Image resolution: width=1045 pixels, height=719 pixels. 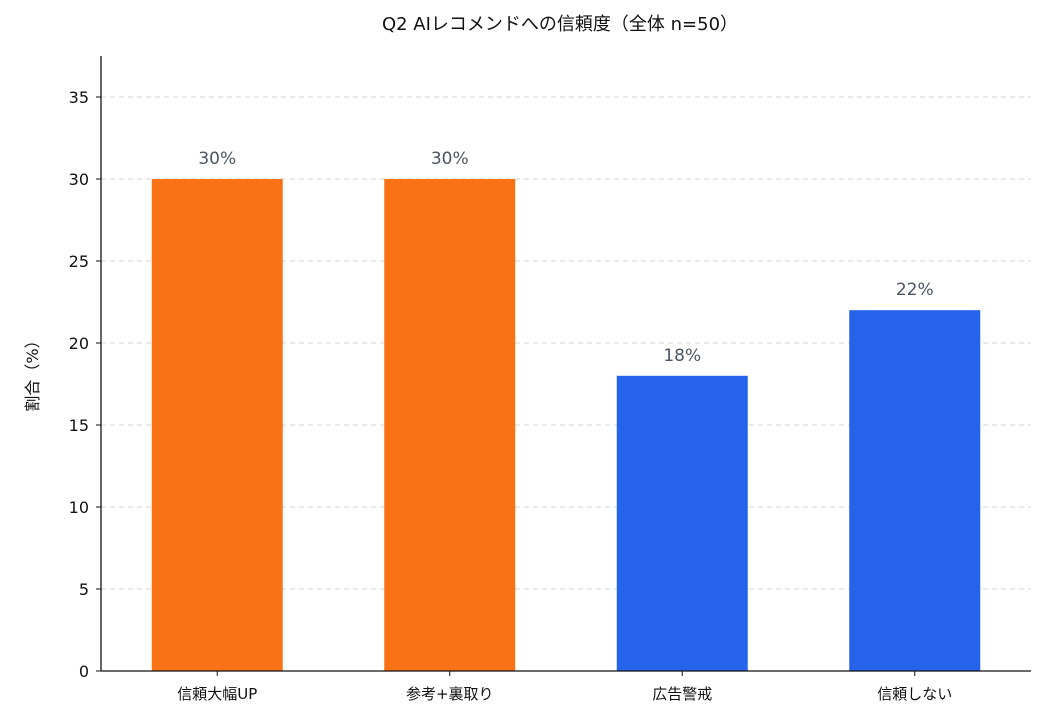 What do you see at coordinates (217, 694) in the screenshot?
I see `x-tick-label: 信頼大幅UP` at bounding box center [217, 694].